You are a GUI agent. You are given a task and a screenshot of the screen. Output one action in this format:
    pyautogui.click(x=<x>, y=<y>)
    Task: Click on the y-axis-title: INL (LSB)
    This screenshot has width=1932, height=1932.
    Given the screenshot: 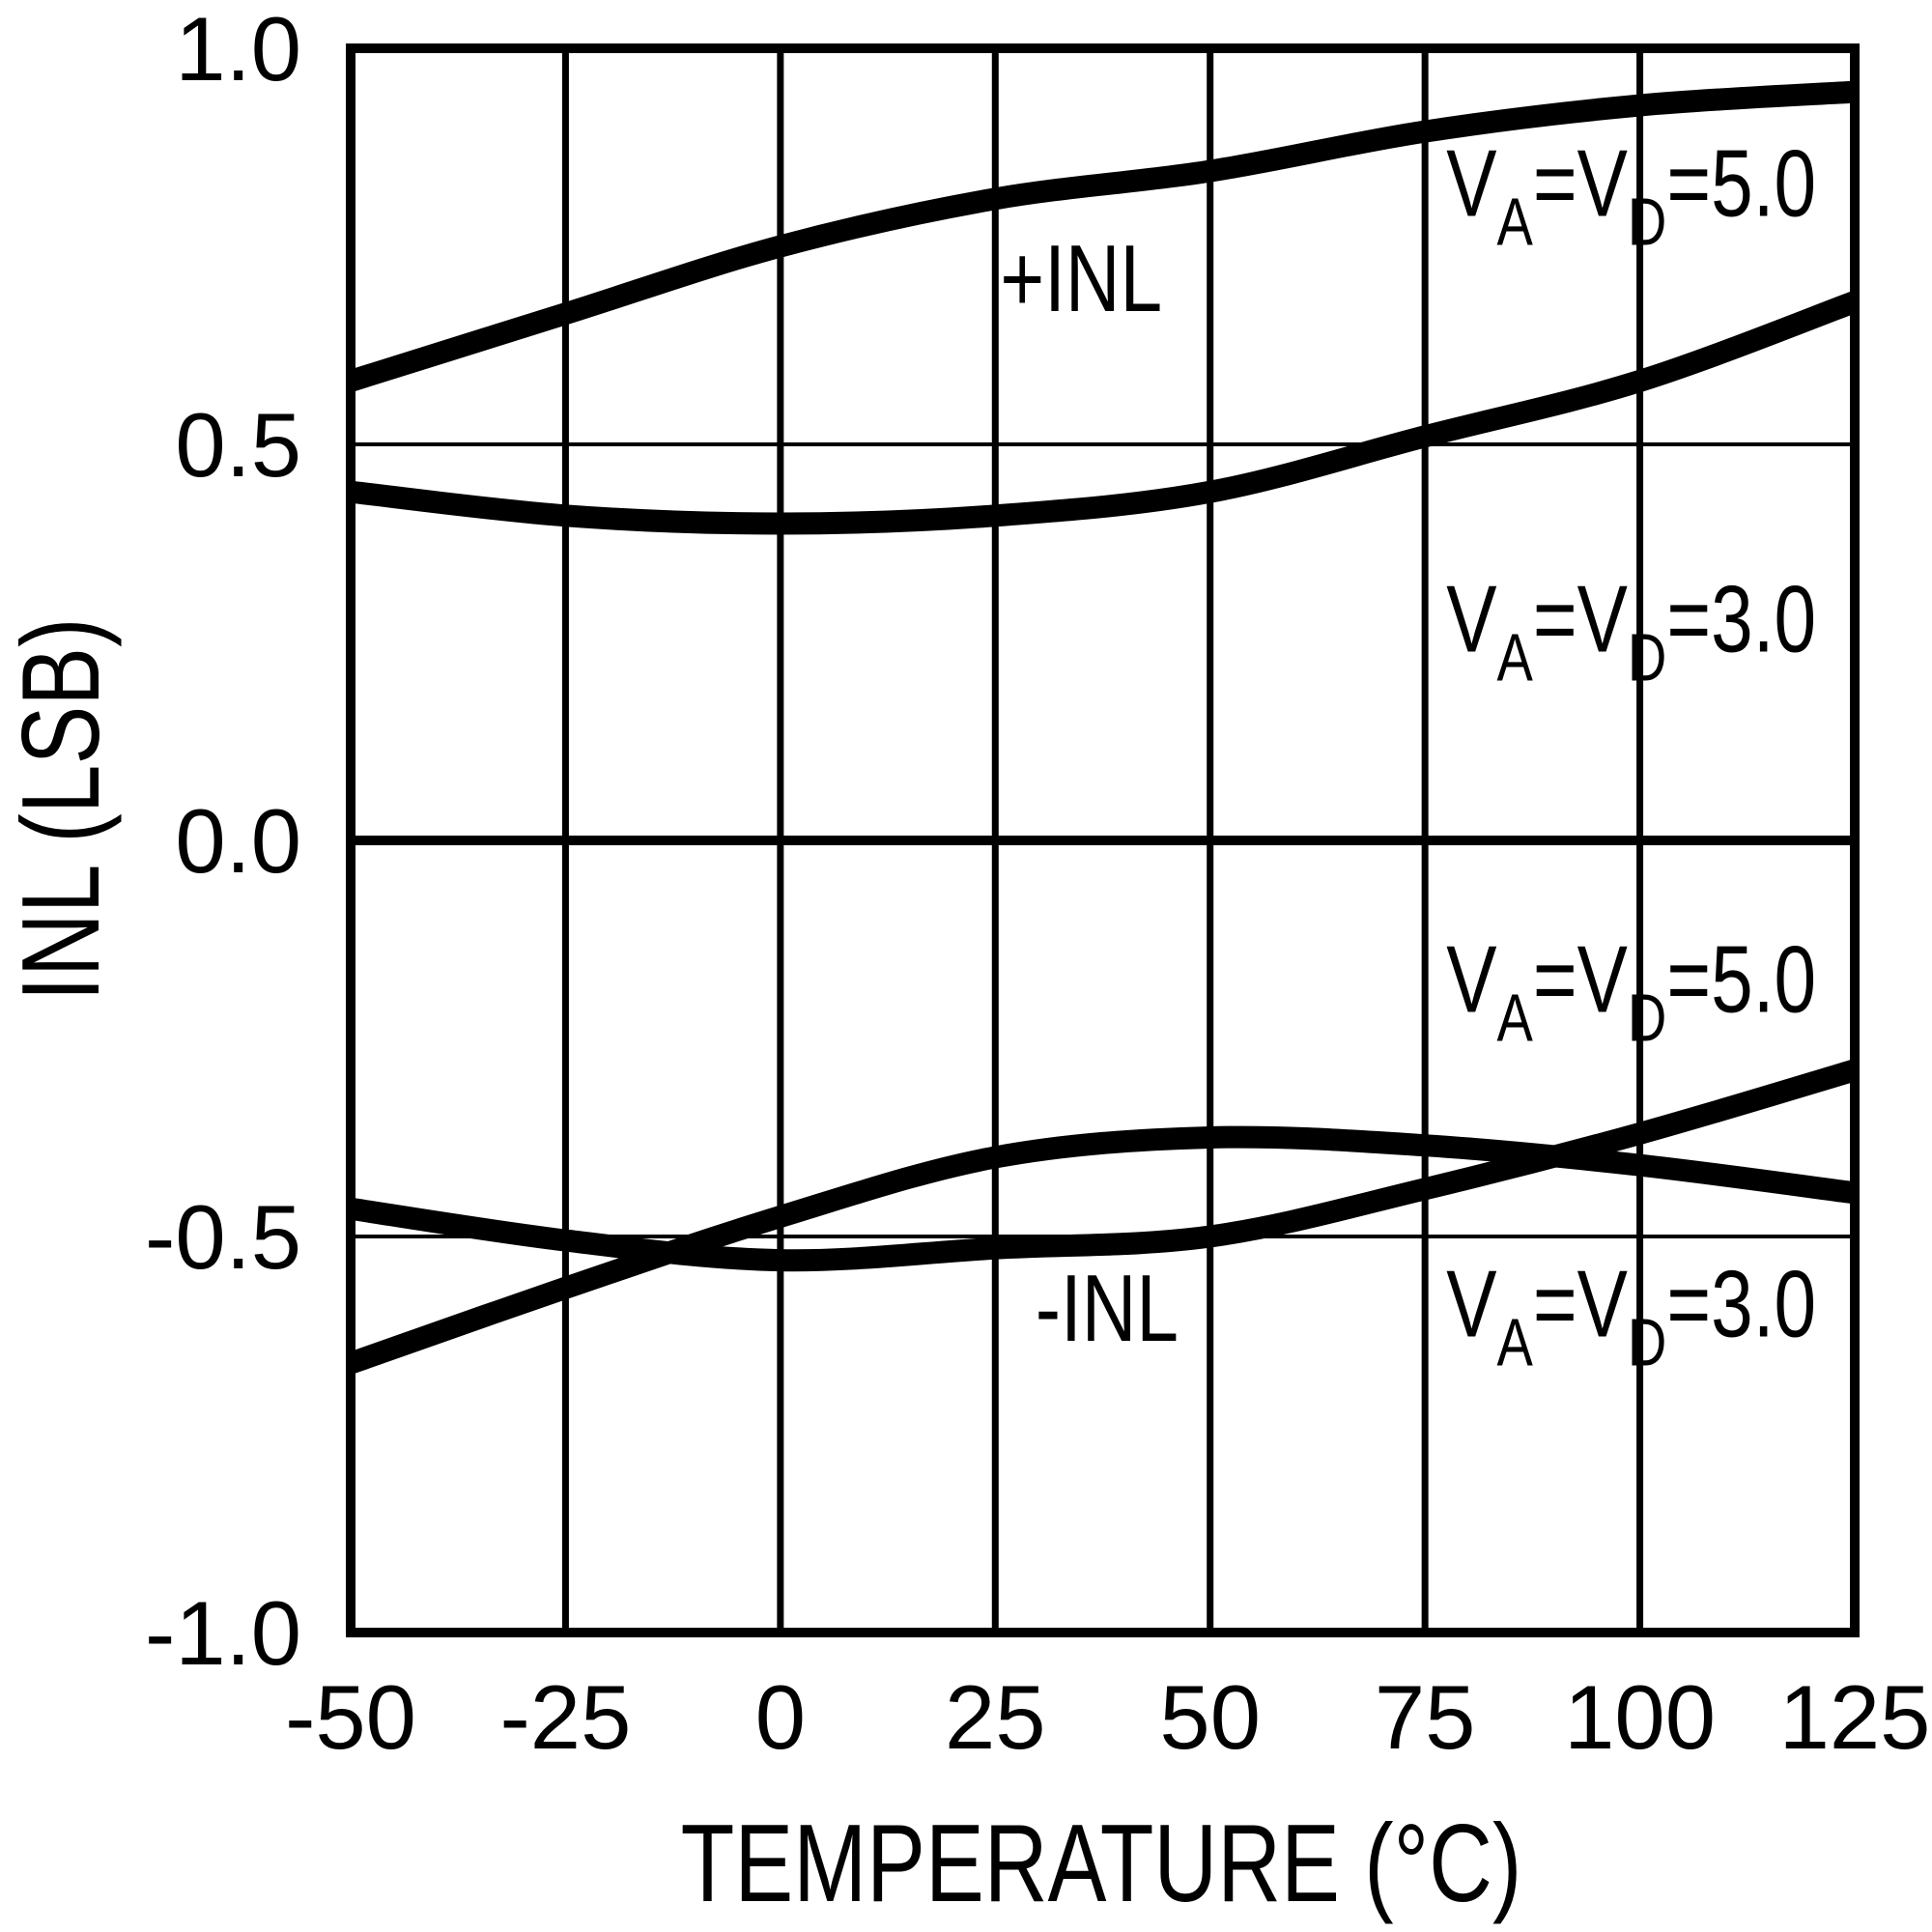 What is the action you would take?
    pyautogui.click(x=61, y=810)
    